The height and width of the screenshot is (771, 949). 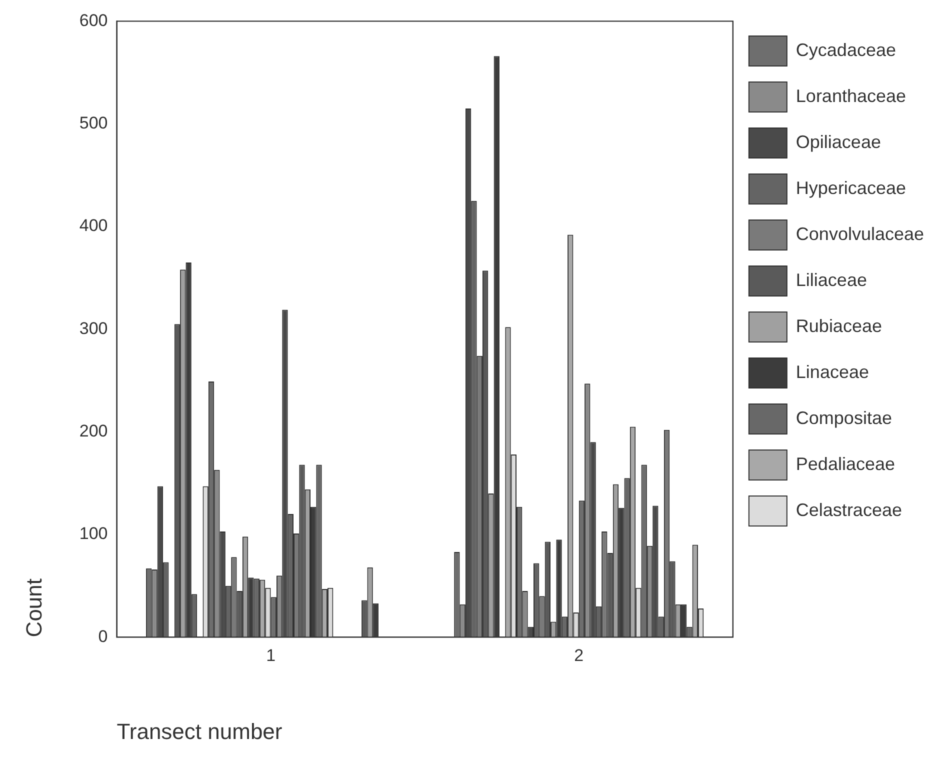 What do you see at coordinates (831, 280) in the screenshot?
I see `legend-label: Liliaceae` at bounding box center [831, 280].